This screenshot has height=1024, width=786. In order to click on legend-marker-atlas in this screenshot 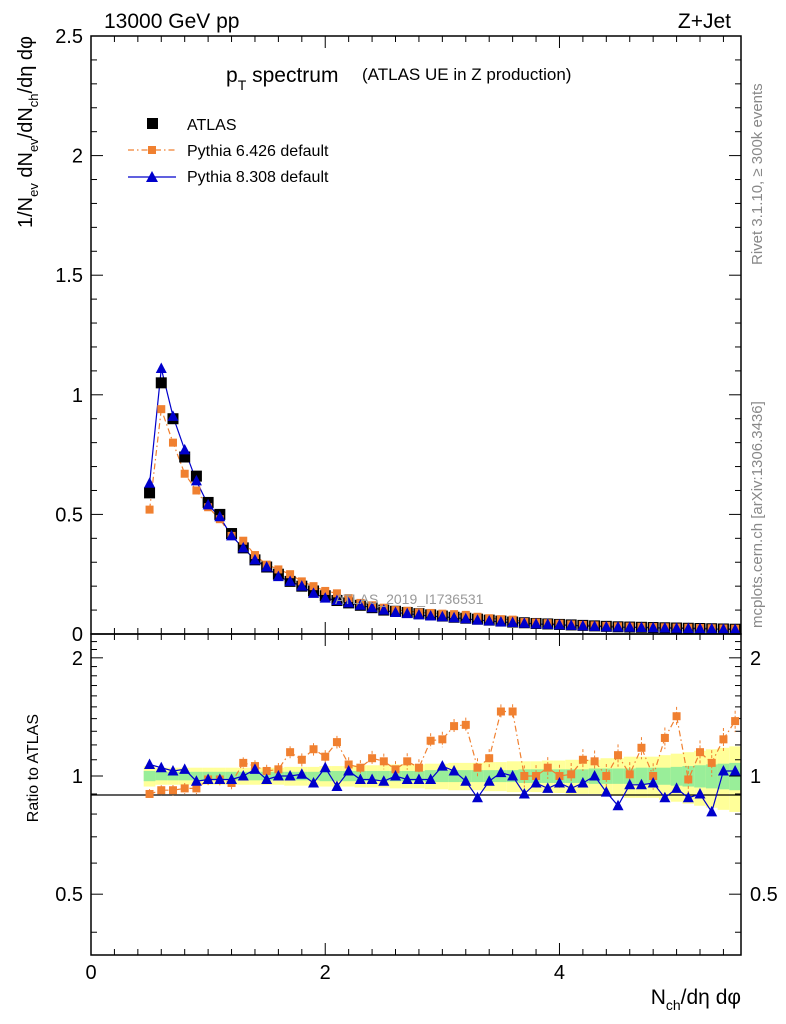, I will do `click(152, 123)`.